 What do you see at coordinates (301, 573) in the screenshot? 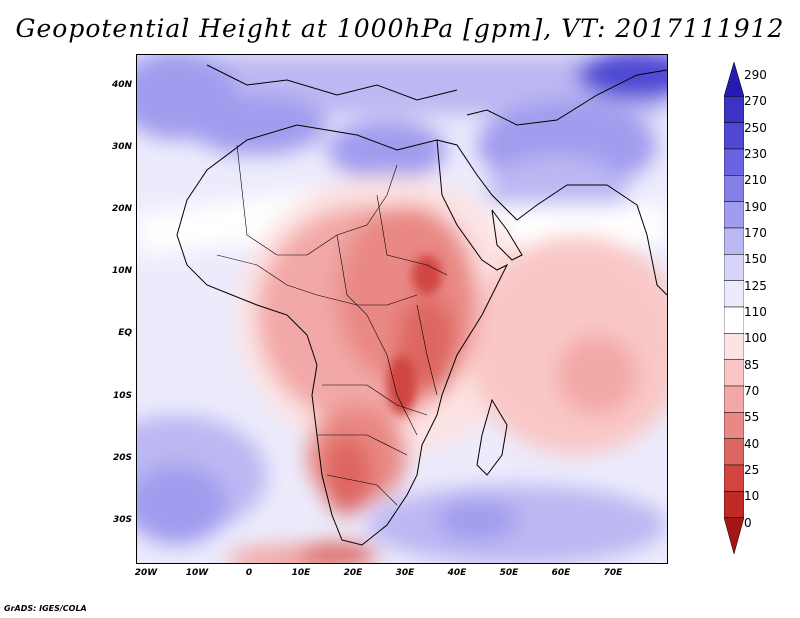
I see `lon-label-10e: 10E` at bounding box center [301, 573].